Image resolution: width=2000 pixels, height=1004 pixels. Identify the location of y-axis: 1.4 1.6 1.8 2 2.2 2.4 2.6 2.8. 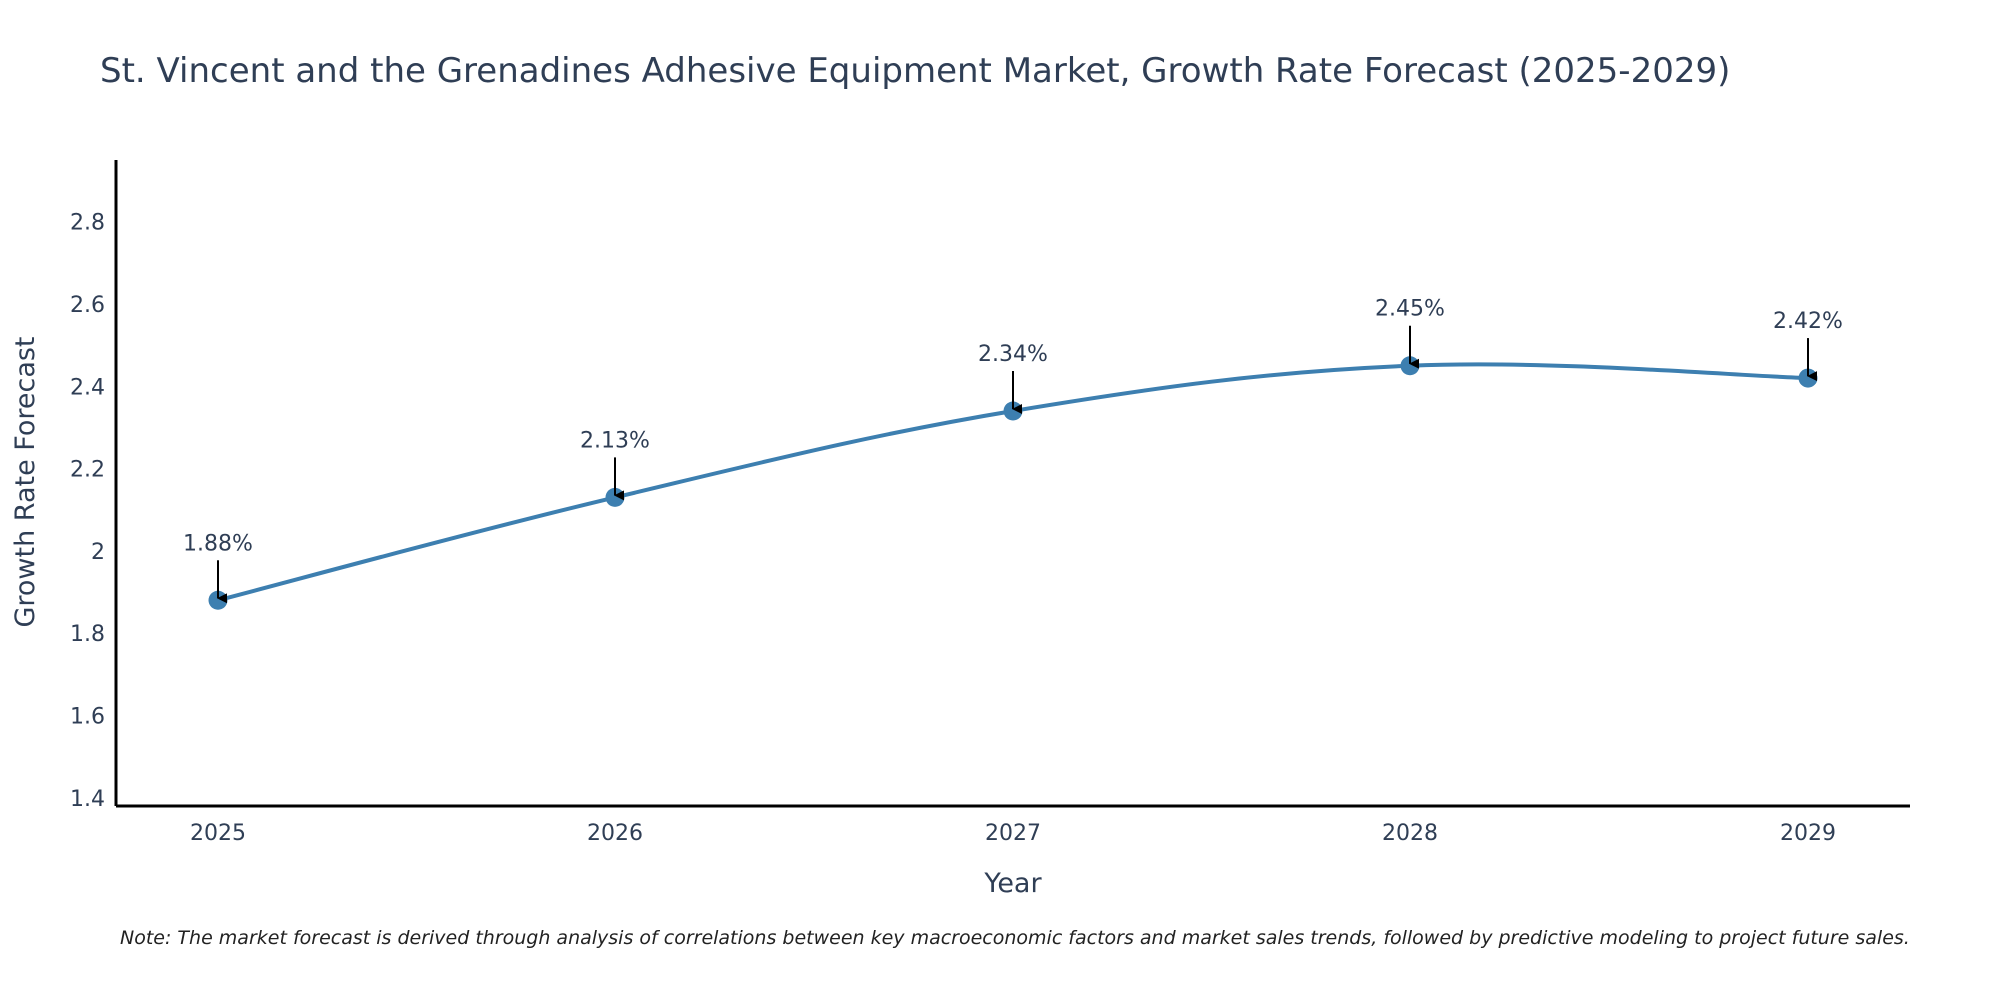
(94, 486).